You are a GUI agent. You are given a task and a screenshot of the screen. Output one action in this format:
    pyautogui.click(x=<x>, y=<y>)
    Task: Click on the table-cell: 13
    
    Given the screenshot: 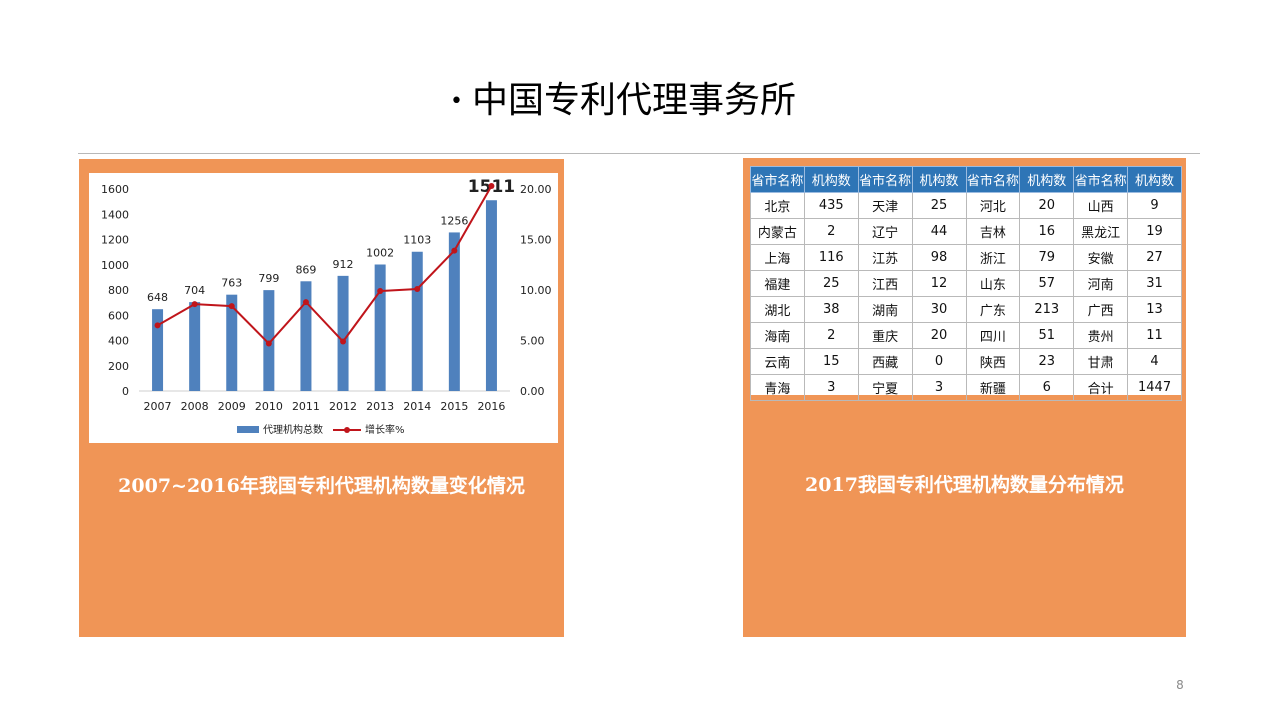 What is the action you would take?
    pyautogui.click(x=1154, y=309)
    